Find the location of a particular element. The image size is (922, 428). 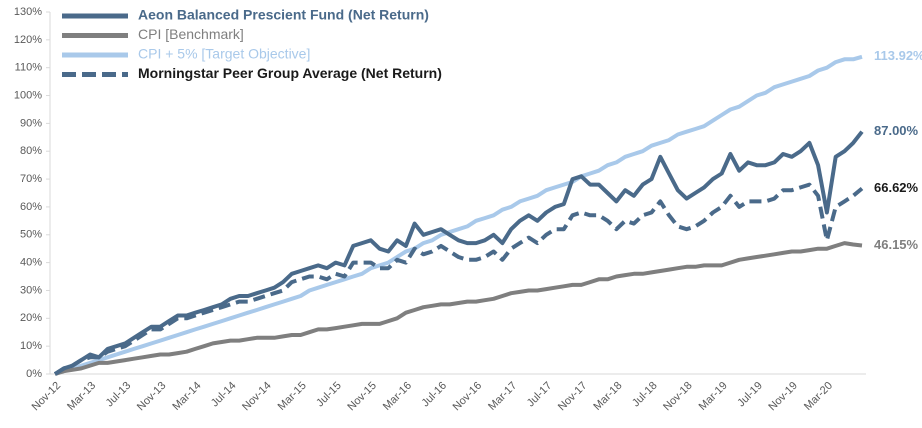

x-tick-label: Nov-12 is located at coordinates (47, 397).